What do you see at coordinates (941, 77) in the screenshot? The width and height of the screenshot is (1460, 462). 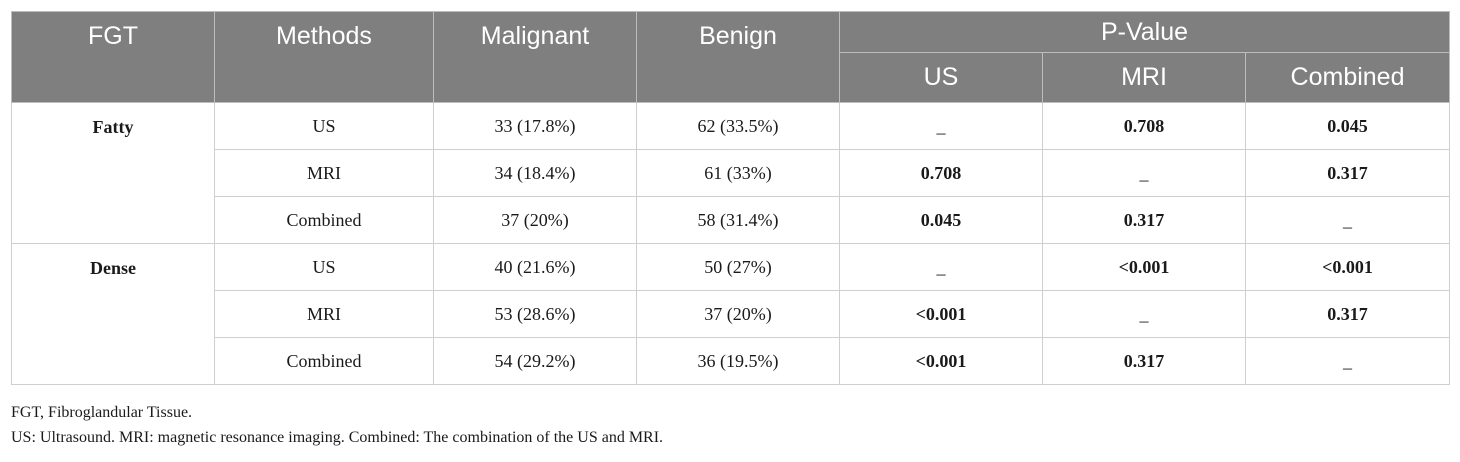 I see `header-pvalue-us: US` at bounding box center [941, 77].